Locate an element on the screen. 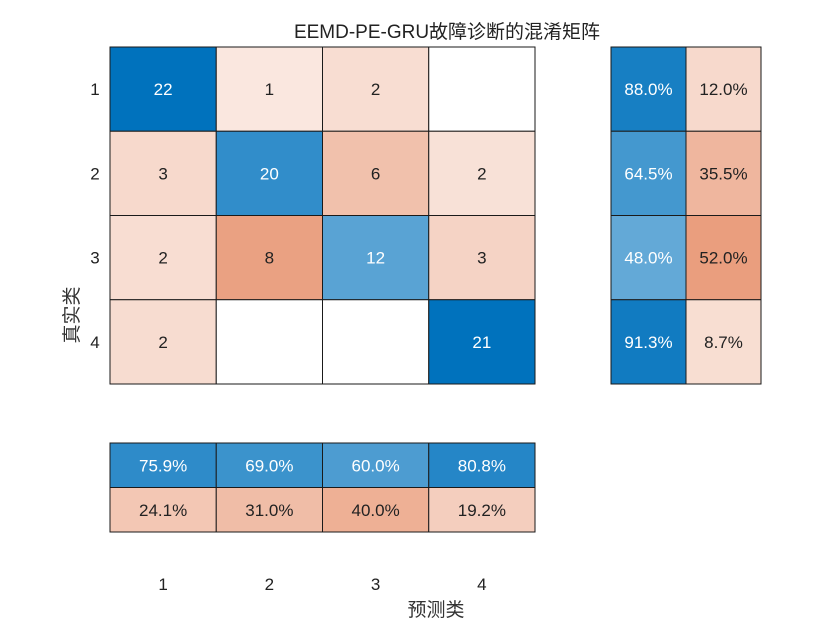  row-summary-incorrect-r4 is located at coordinates (723, 342).